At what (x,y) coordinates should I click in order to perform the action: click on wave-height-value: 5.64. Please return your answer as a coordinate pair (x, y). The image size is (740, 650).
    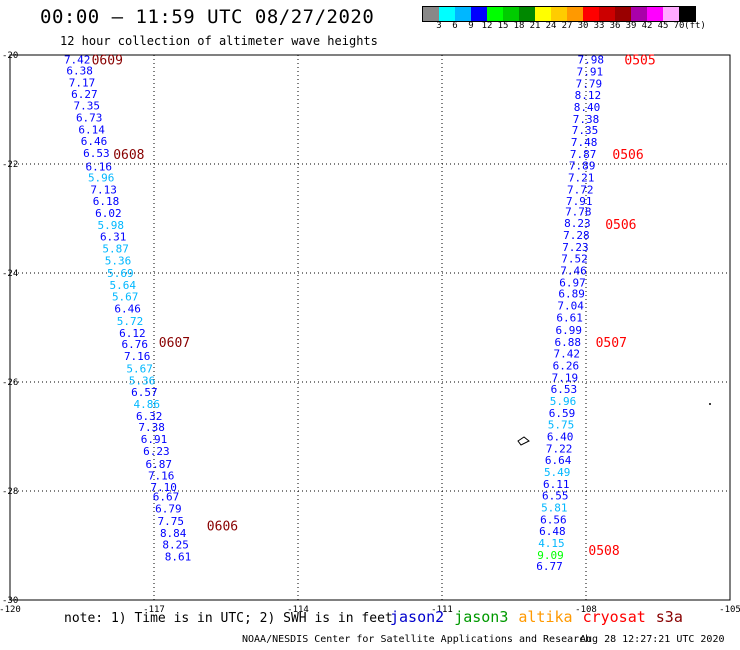
    Looking at the image, I should click on (123, 285).